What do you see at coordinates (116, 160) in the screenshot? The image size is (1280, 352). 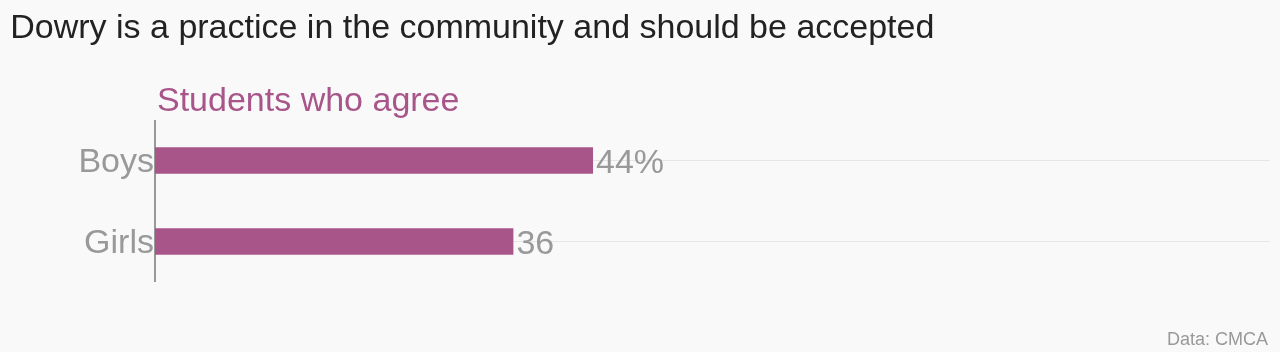 I see `y-tick-label: Boys` at bounding box center [116, 160].